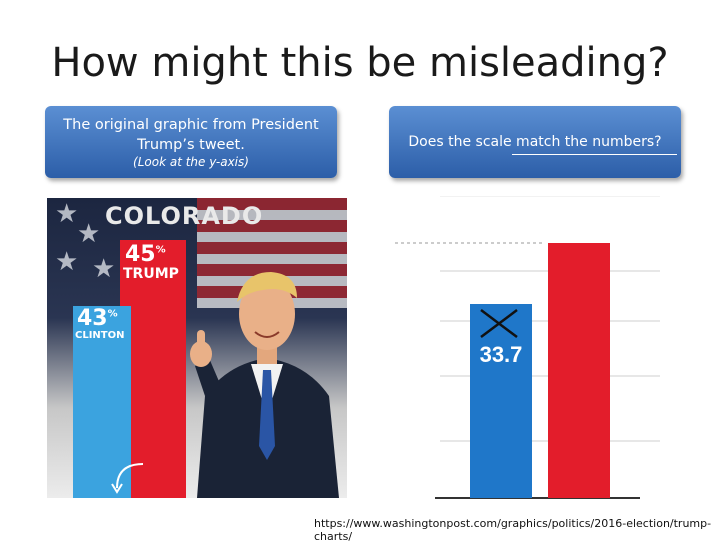 The image size is (720, 543). Describe the element at coordinates (127, 478) in the screenshot. I see `curved-arrow-icon` at that location.